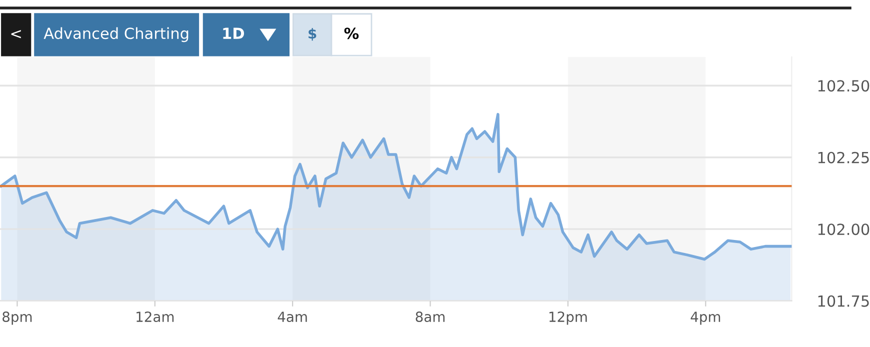 Image resolution: width=870 pixels, height=347 pixels. What do you see at coordinates (116, 34) in the screenshot?
I see `text: Advanced Charting` at bounding box center [116, 34].